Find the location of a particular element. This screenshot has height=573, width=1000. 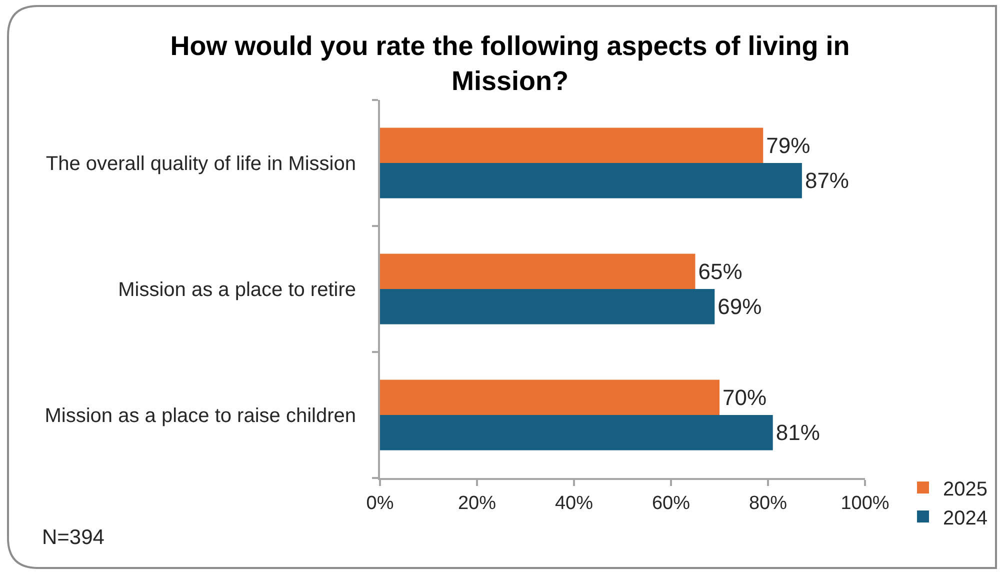

data-label: 79% is located at coordinates (788, 145).